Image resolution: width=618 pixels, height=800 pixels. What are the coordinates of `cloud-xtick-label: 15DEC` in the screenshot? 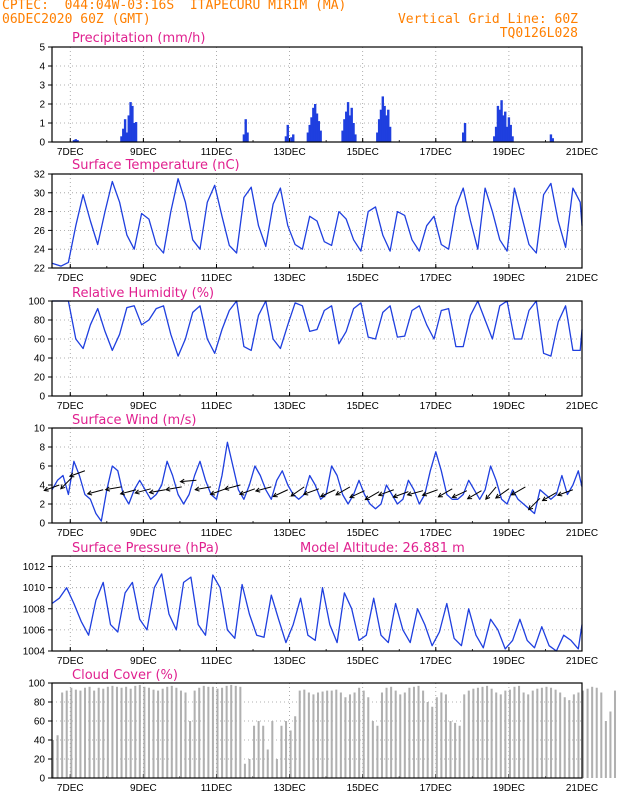 It's located at (363, 788).